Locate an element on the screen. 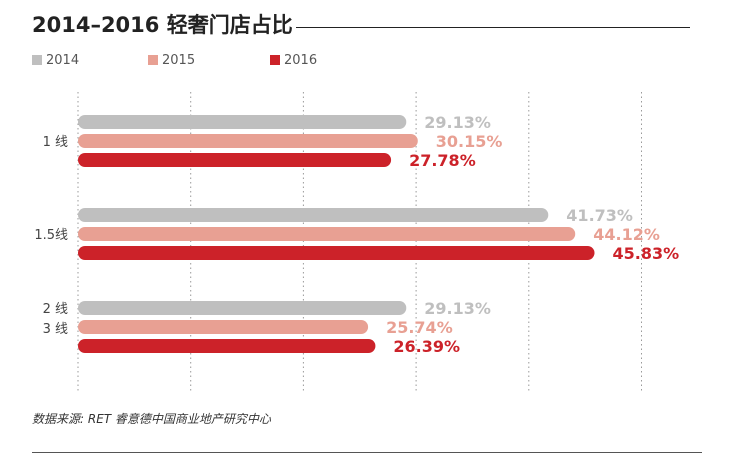 This screenshot has height=464, width=734. legend-label-2016: 2016 is located at coordinates (301, 60).